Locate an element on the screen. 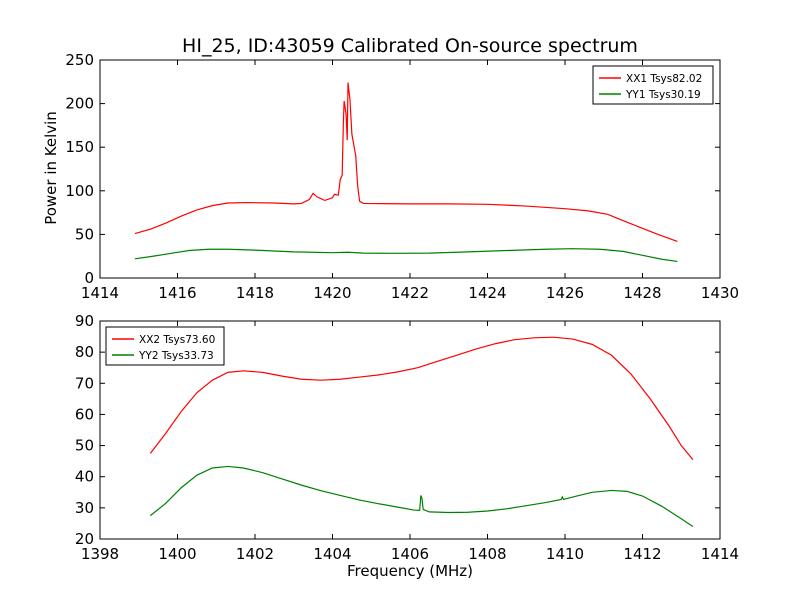  y-tick-label: 150 is located at coordinates (79, 147).